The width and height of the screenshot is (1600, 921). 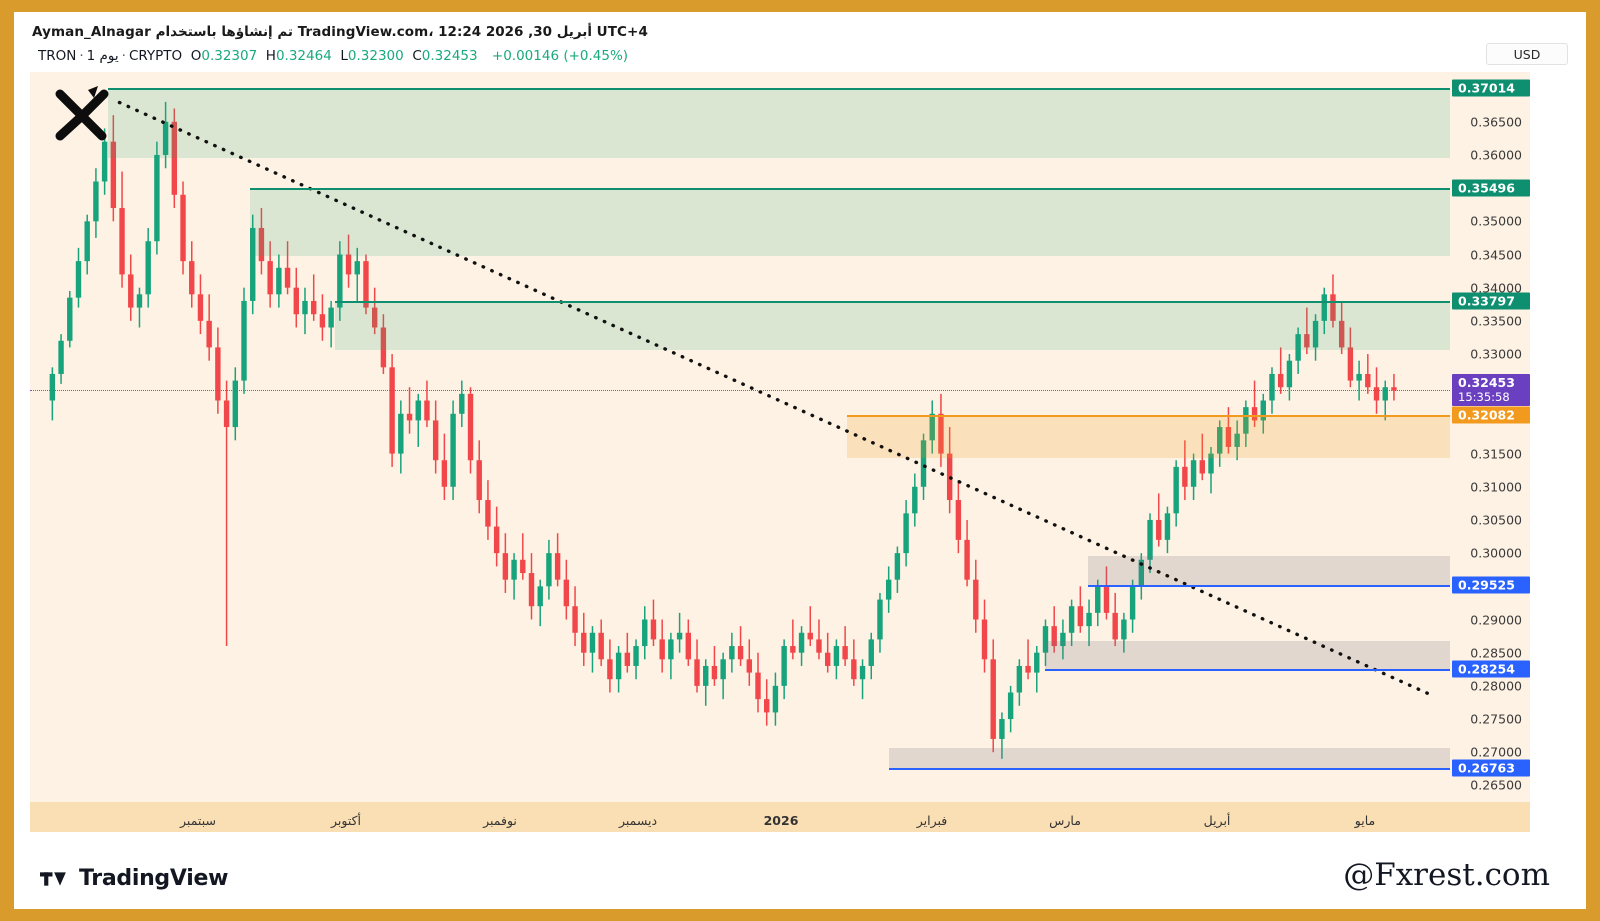 I want to click on resistance-zone-top, so click(x=779, y=123).